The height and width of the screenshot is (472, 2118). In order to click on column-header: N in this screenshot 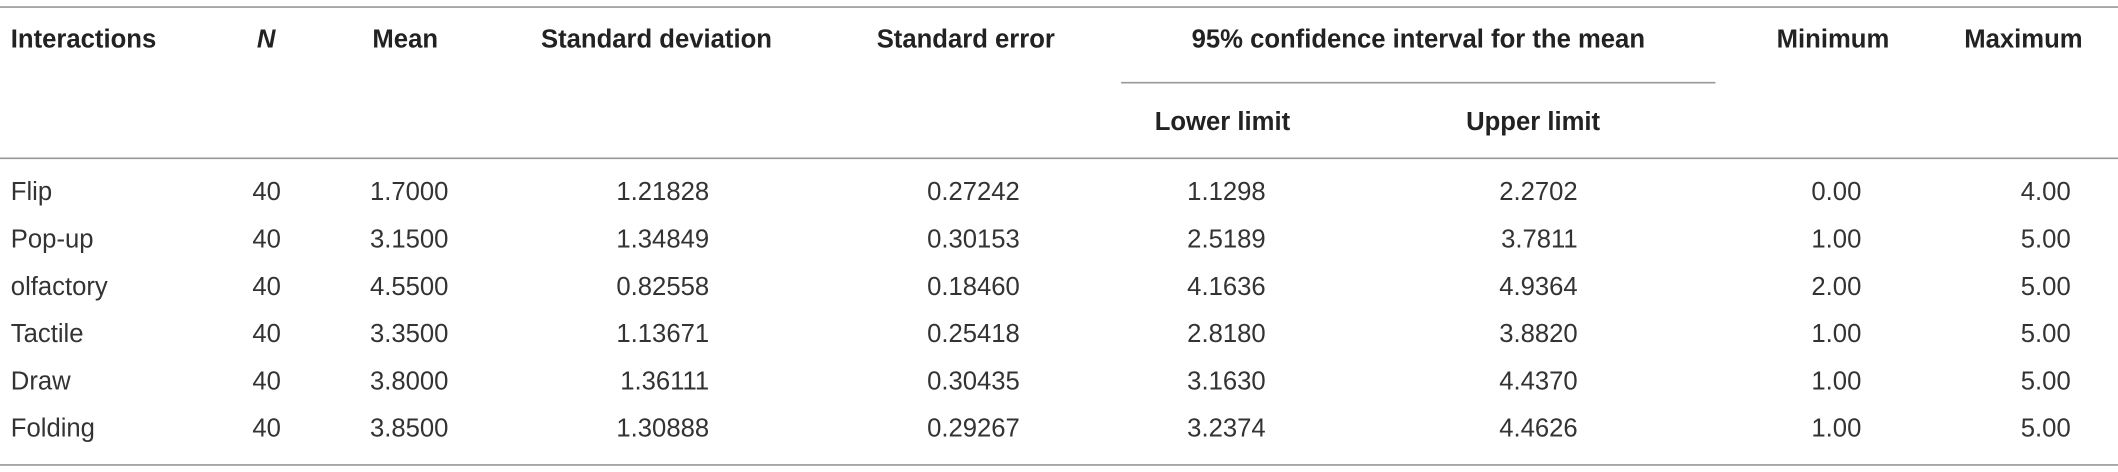, I will do `click(266, 40)`.